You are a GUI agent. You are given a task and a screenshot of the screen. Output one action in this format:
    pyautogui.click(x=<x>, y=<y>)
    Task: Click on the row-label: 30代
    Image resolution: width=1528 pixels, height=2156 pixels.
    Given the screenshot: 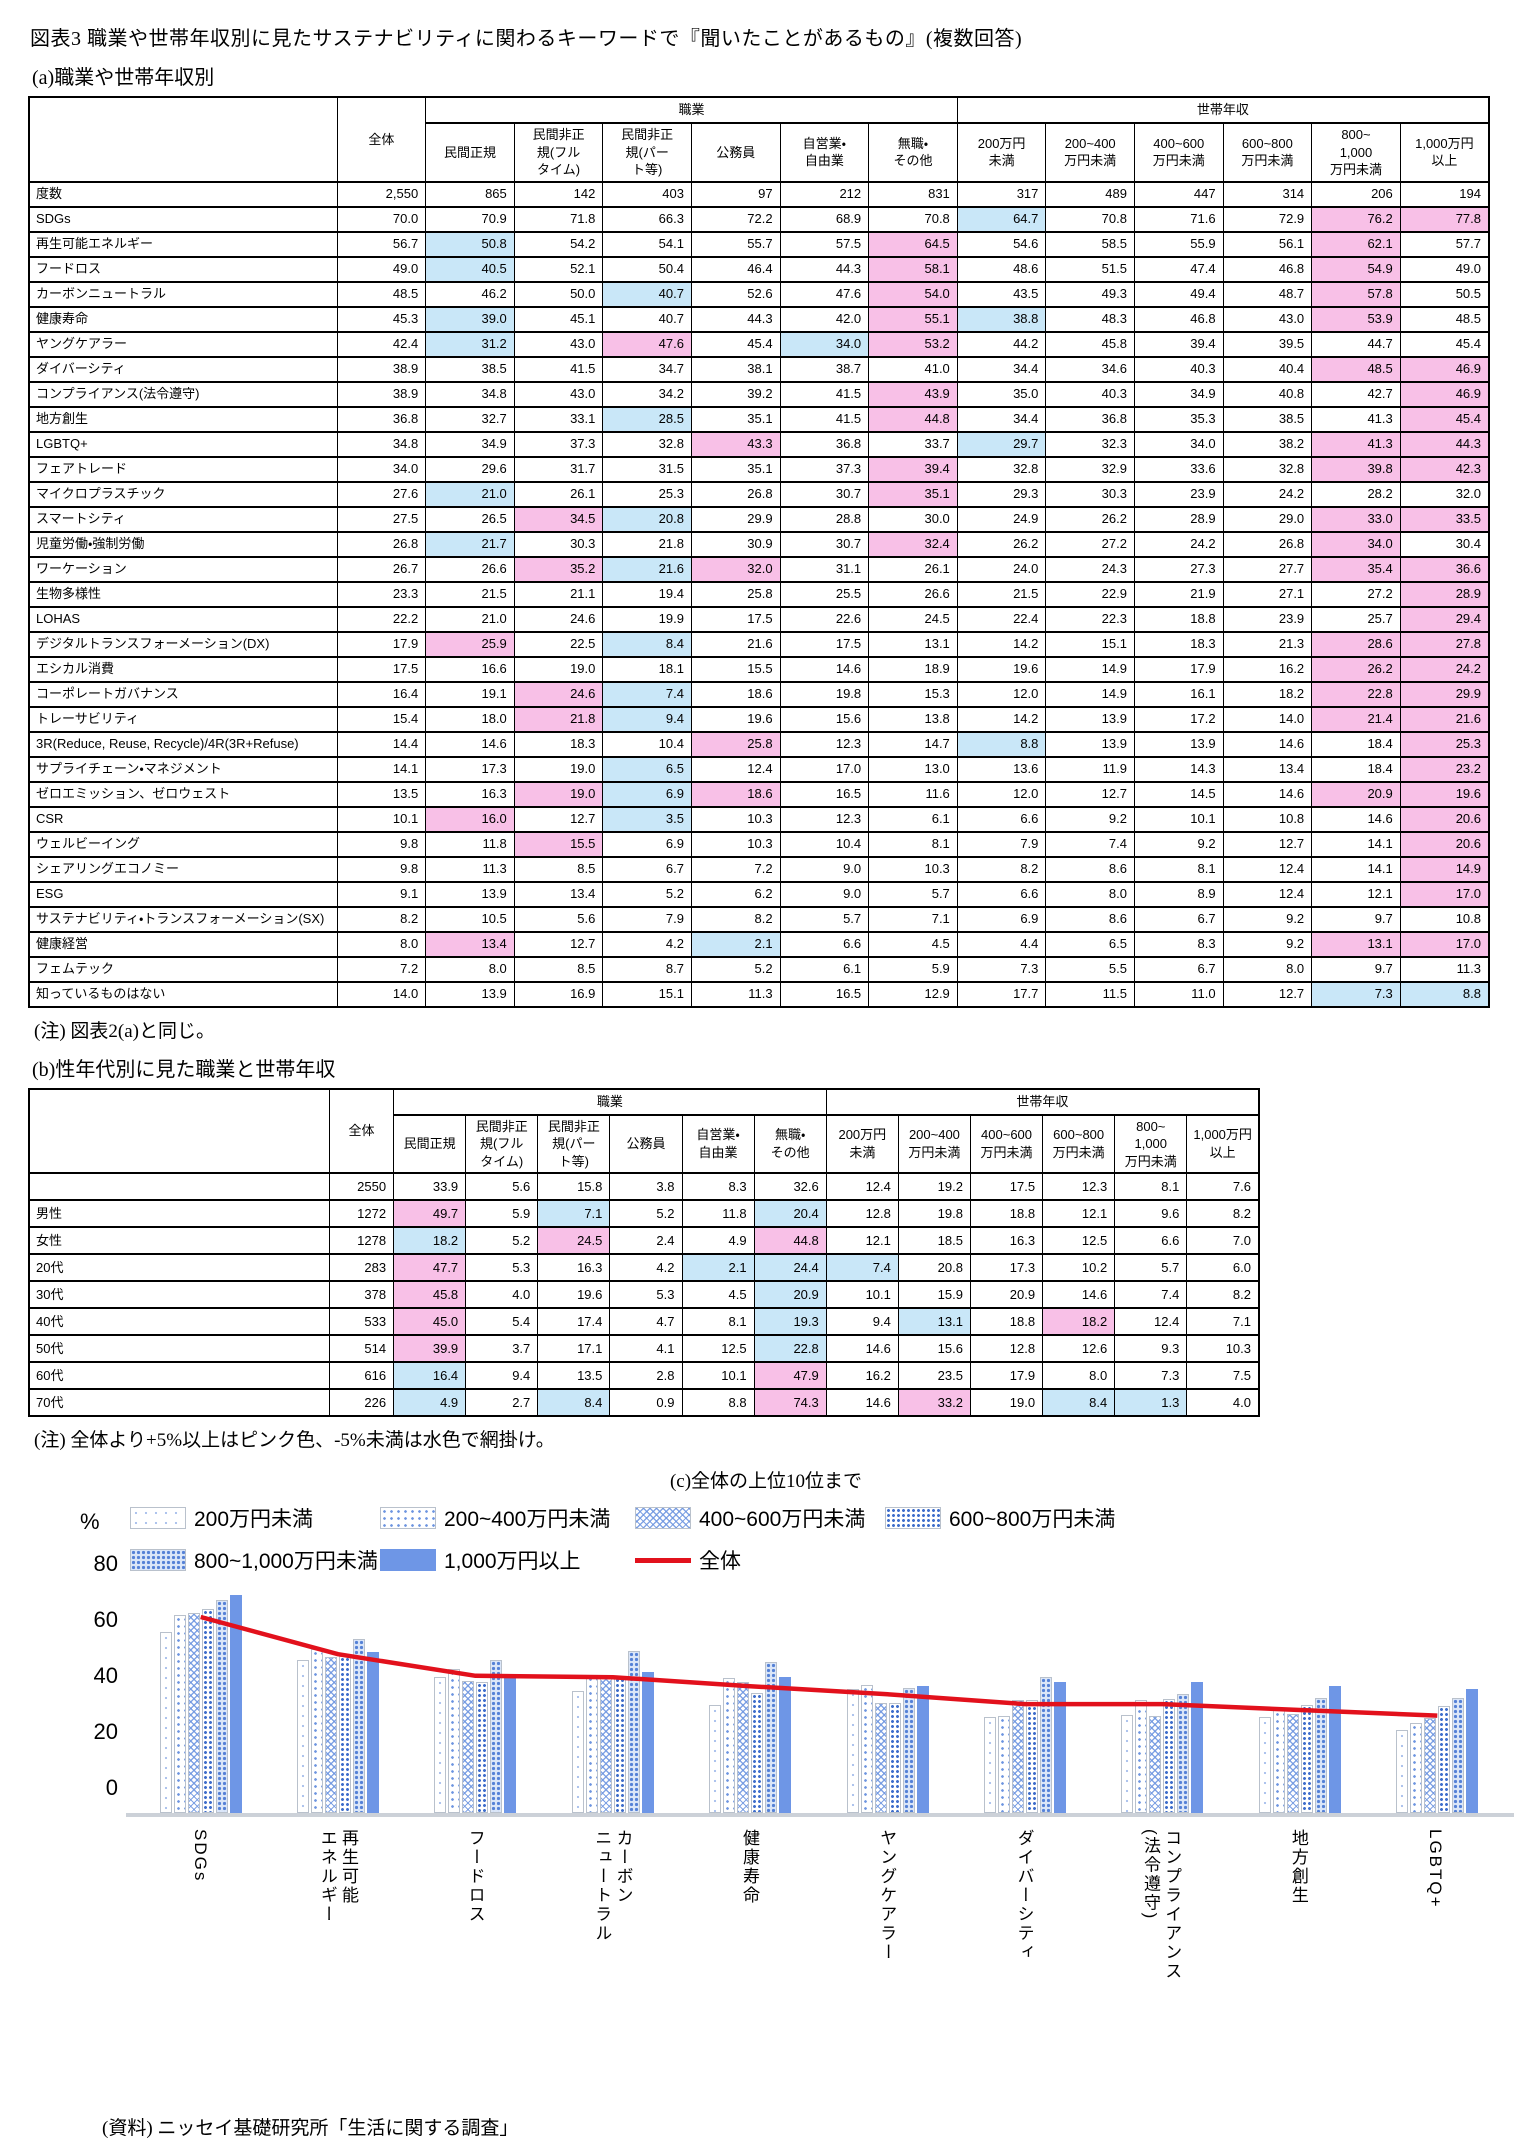 What is the action you would take?
    pyautogui.click(x=179, y=1295)
    